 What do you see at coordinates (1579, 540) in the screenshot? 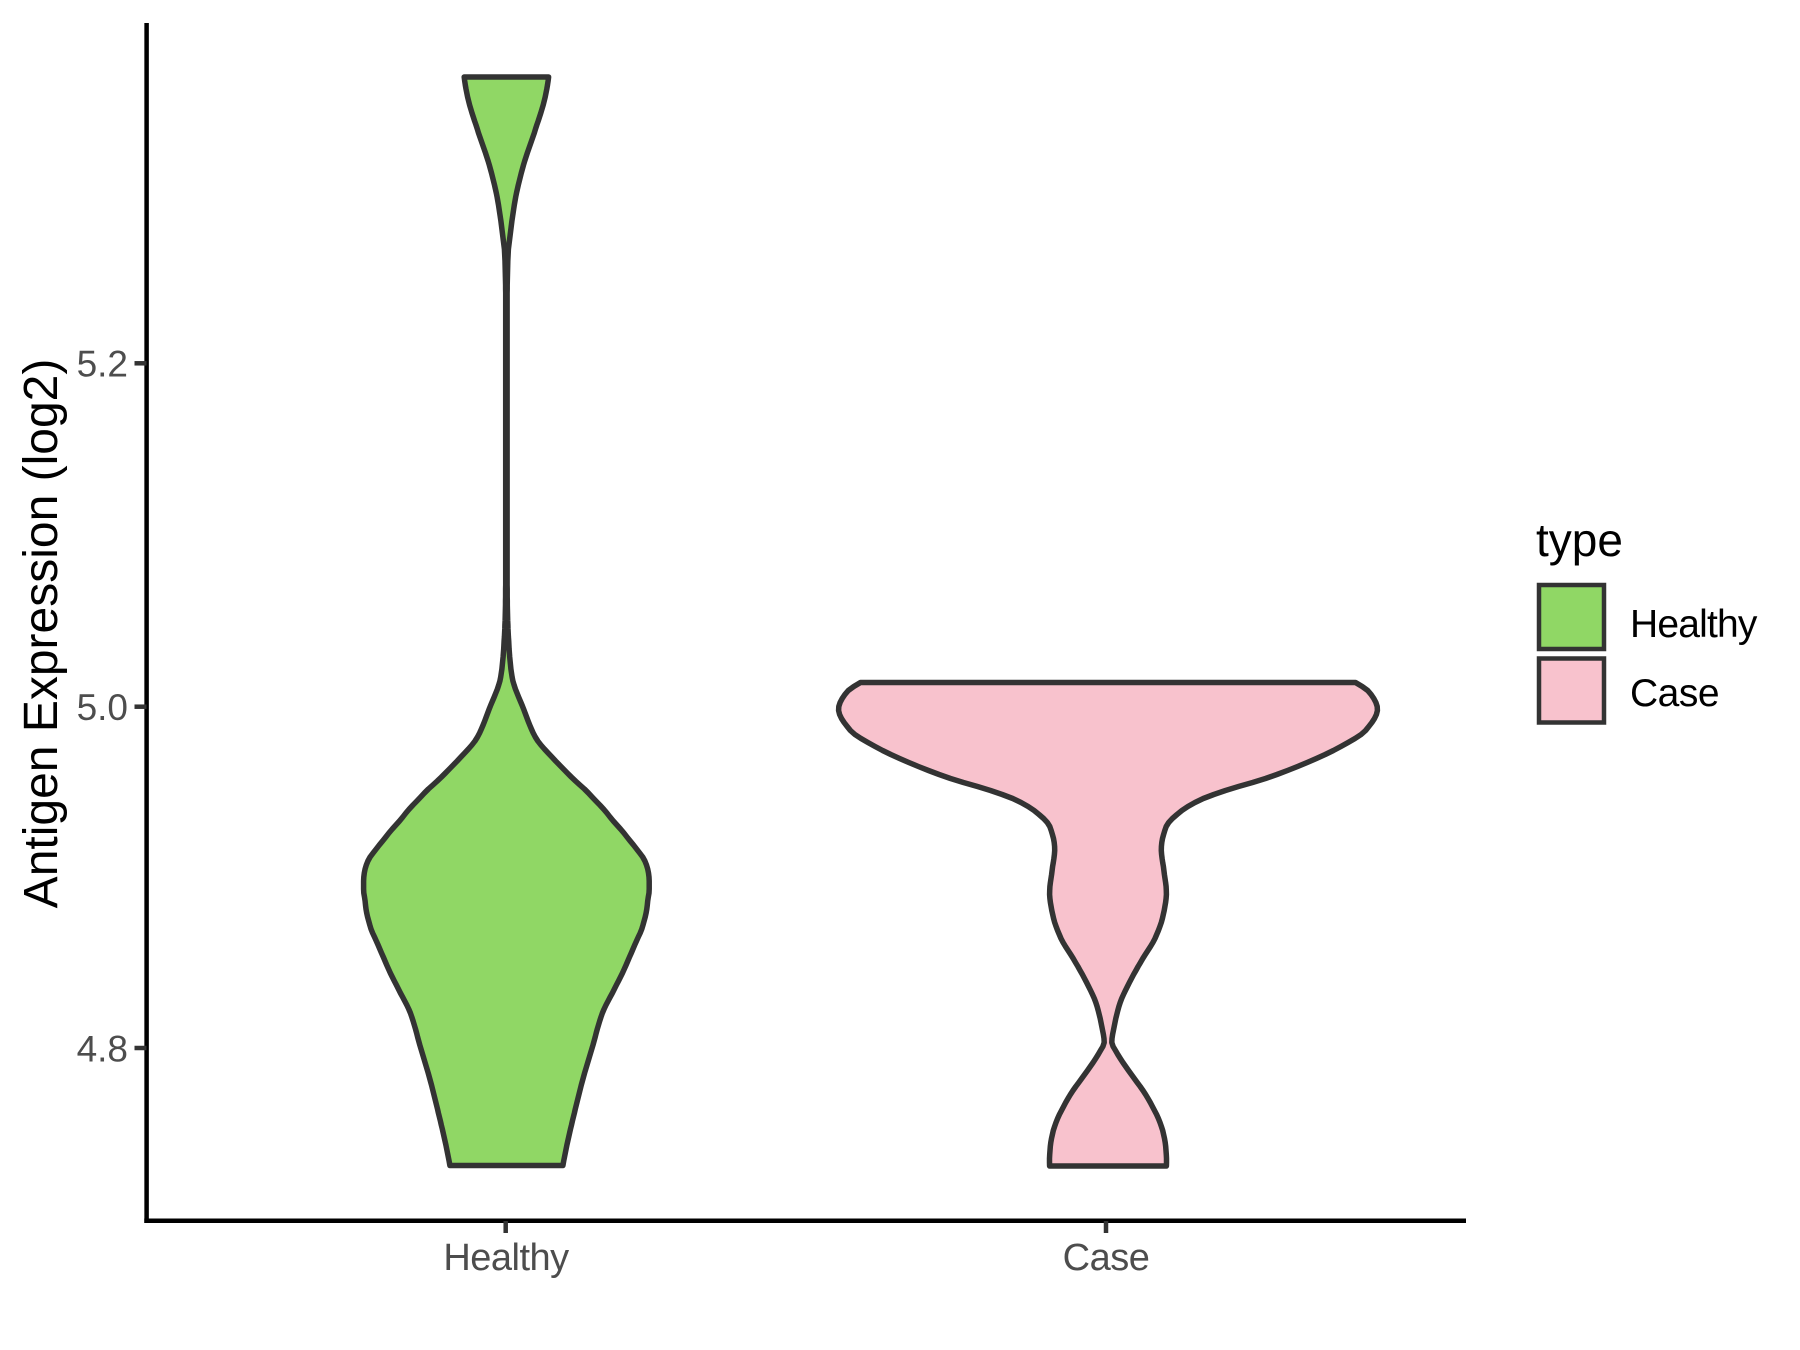
I see `svg-text: type` at bounding box center [1579, 540].